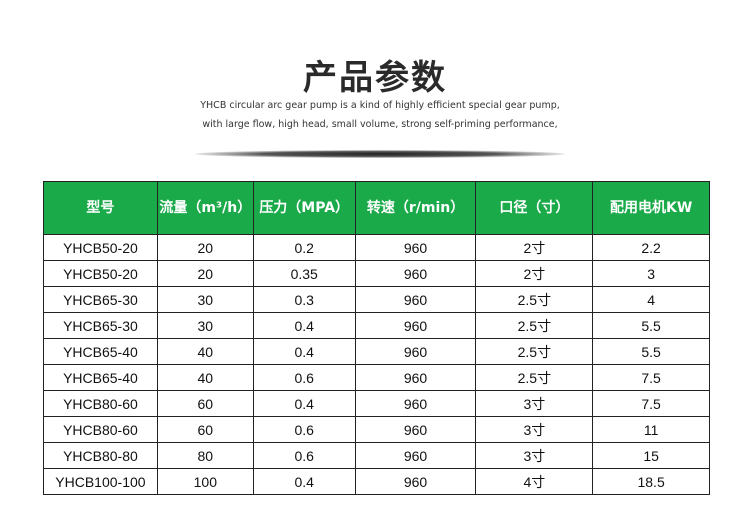  What do you see at coordinates (651, 273) in the screenshot?
I see `table-cell: 3` at bounding box center [651, 273].